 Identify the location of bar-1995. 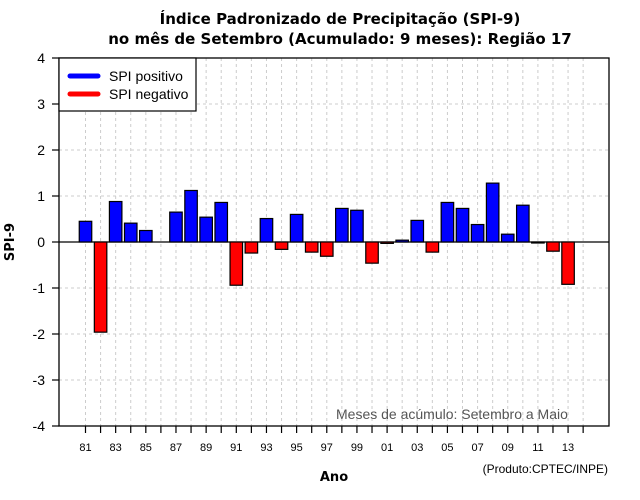
(296, 228).